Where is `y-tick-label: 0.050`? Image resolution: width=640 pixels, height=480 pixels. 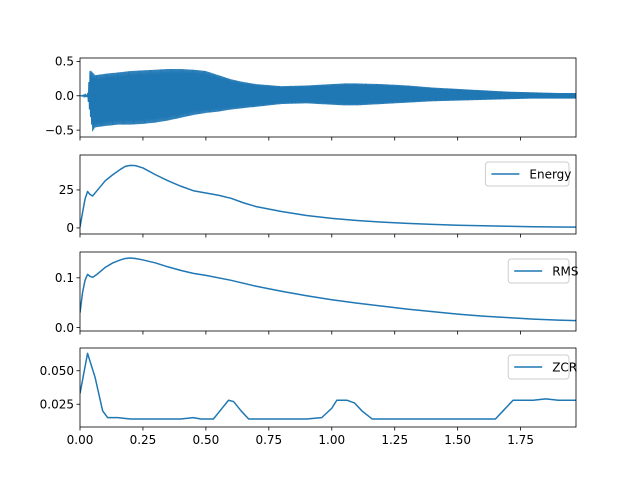
y-tick-label: 0.050 is located at coordinates (57, 371).